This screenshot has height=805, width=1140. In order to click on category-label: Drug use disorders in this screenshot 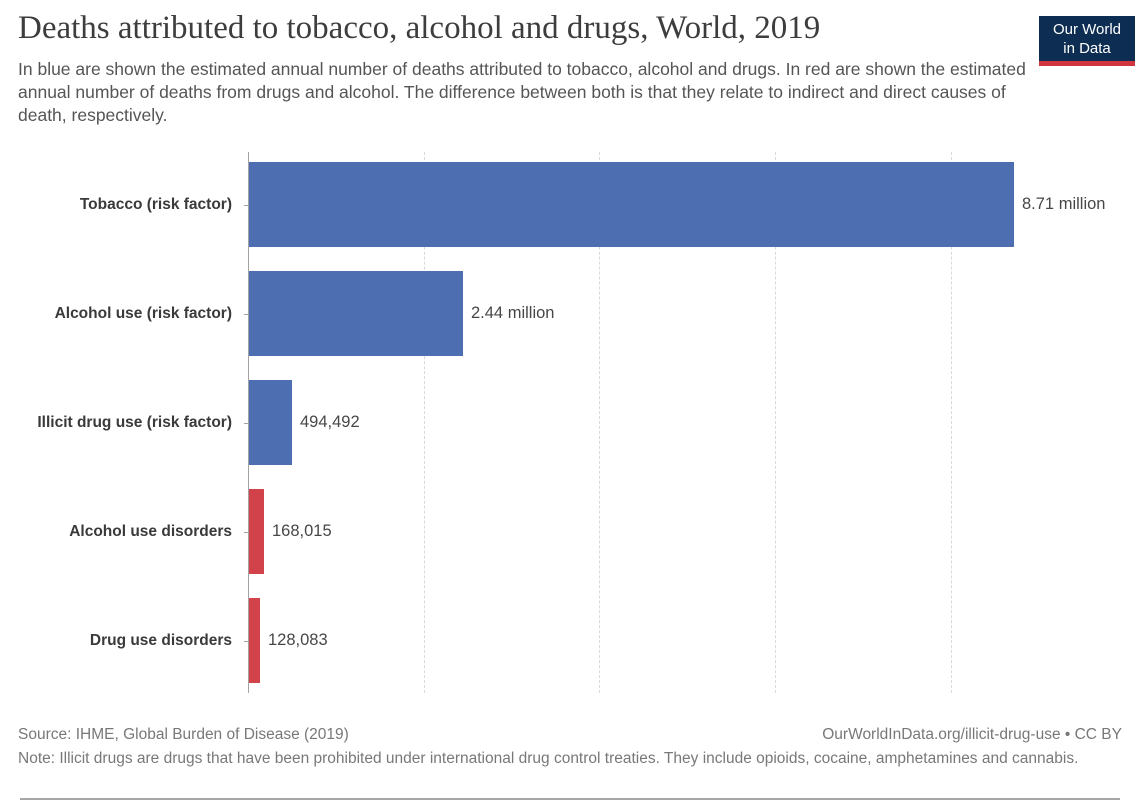, I will do `click(160, 640)`.